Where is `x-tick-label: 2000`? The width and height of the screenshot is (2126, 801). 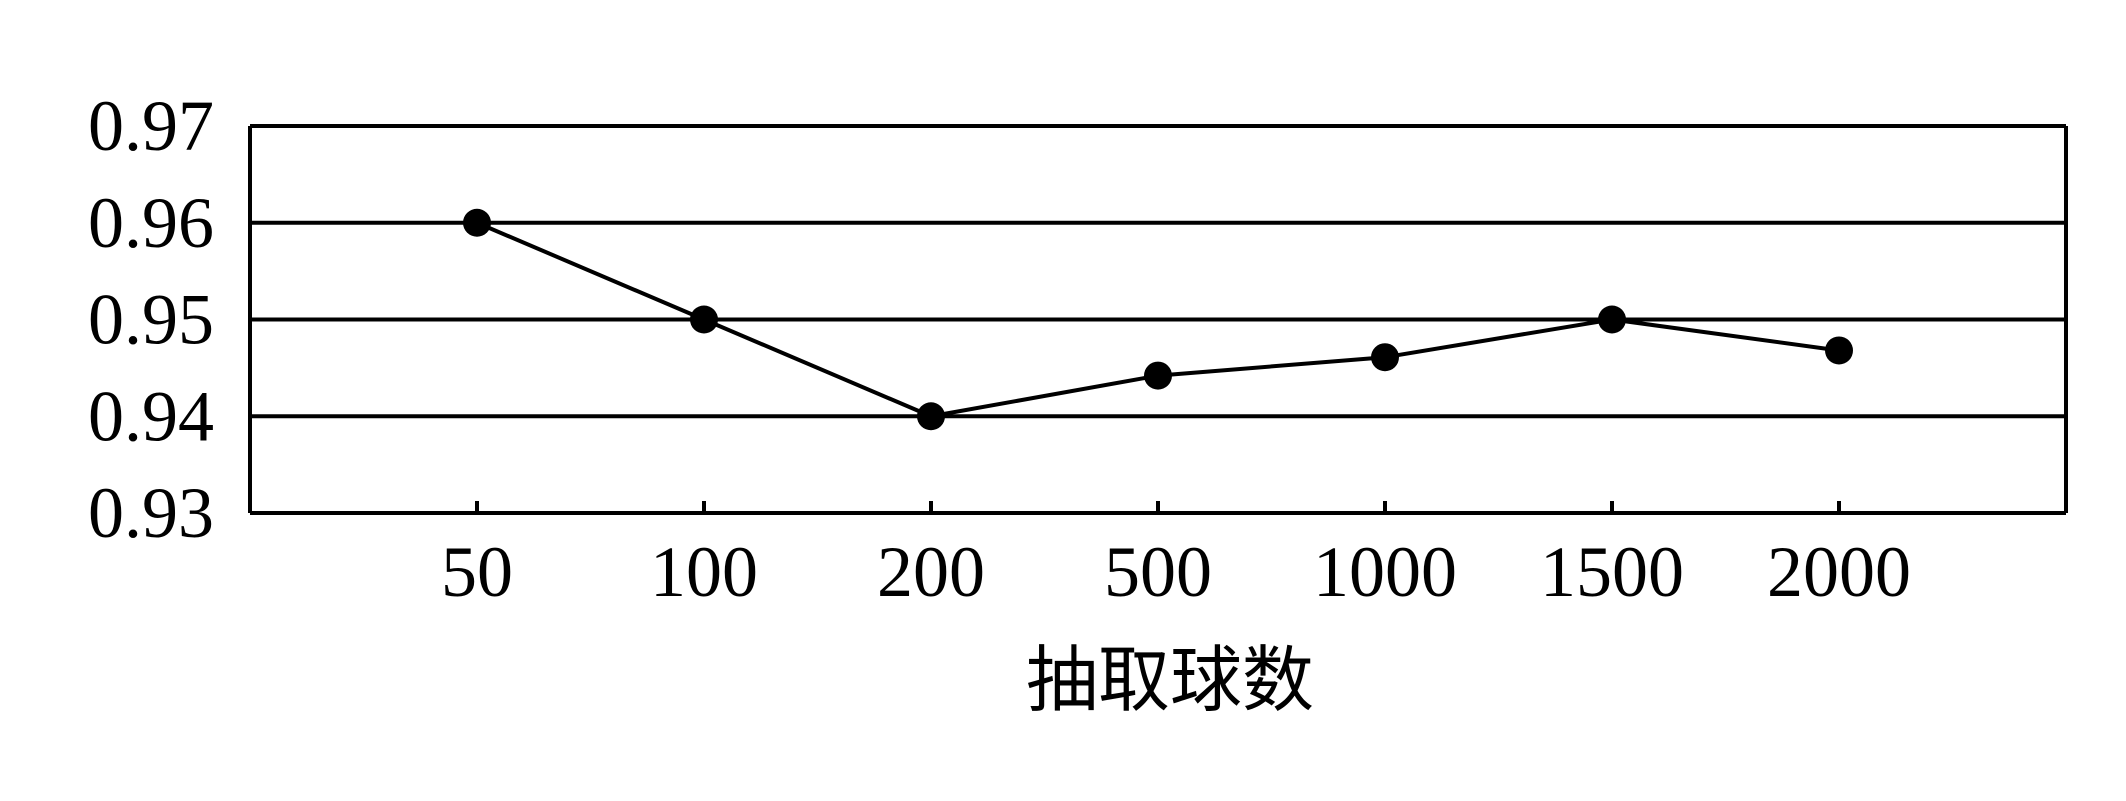 x-tick-label: 2000 is located at coordinates (1839, 572).